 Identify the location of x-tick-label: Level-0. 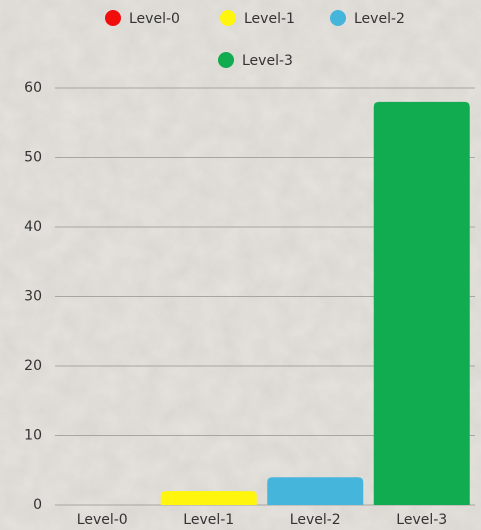
(102, 520).